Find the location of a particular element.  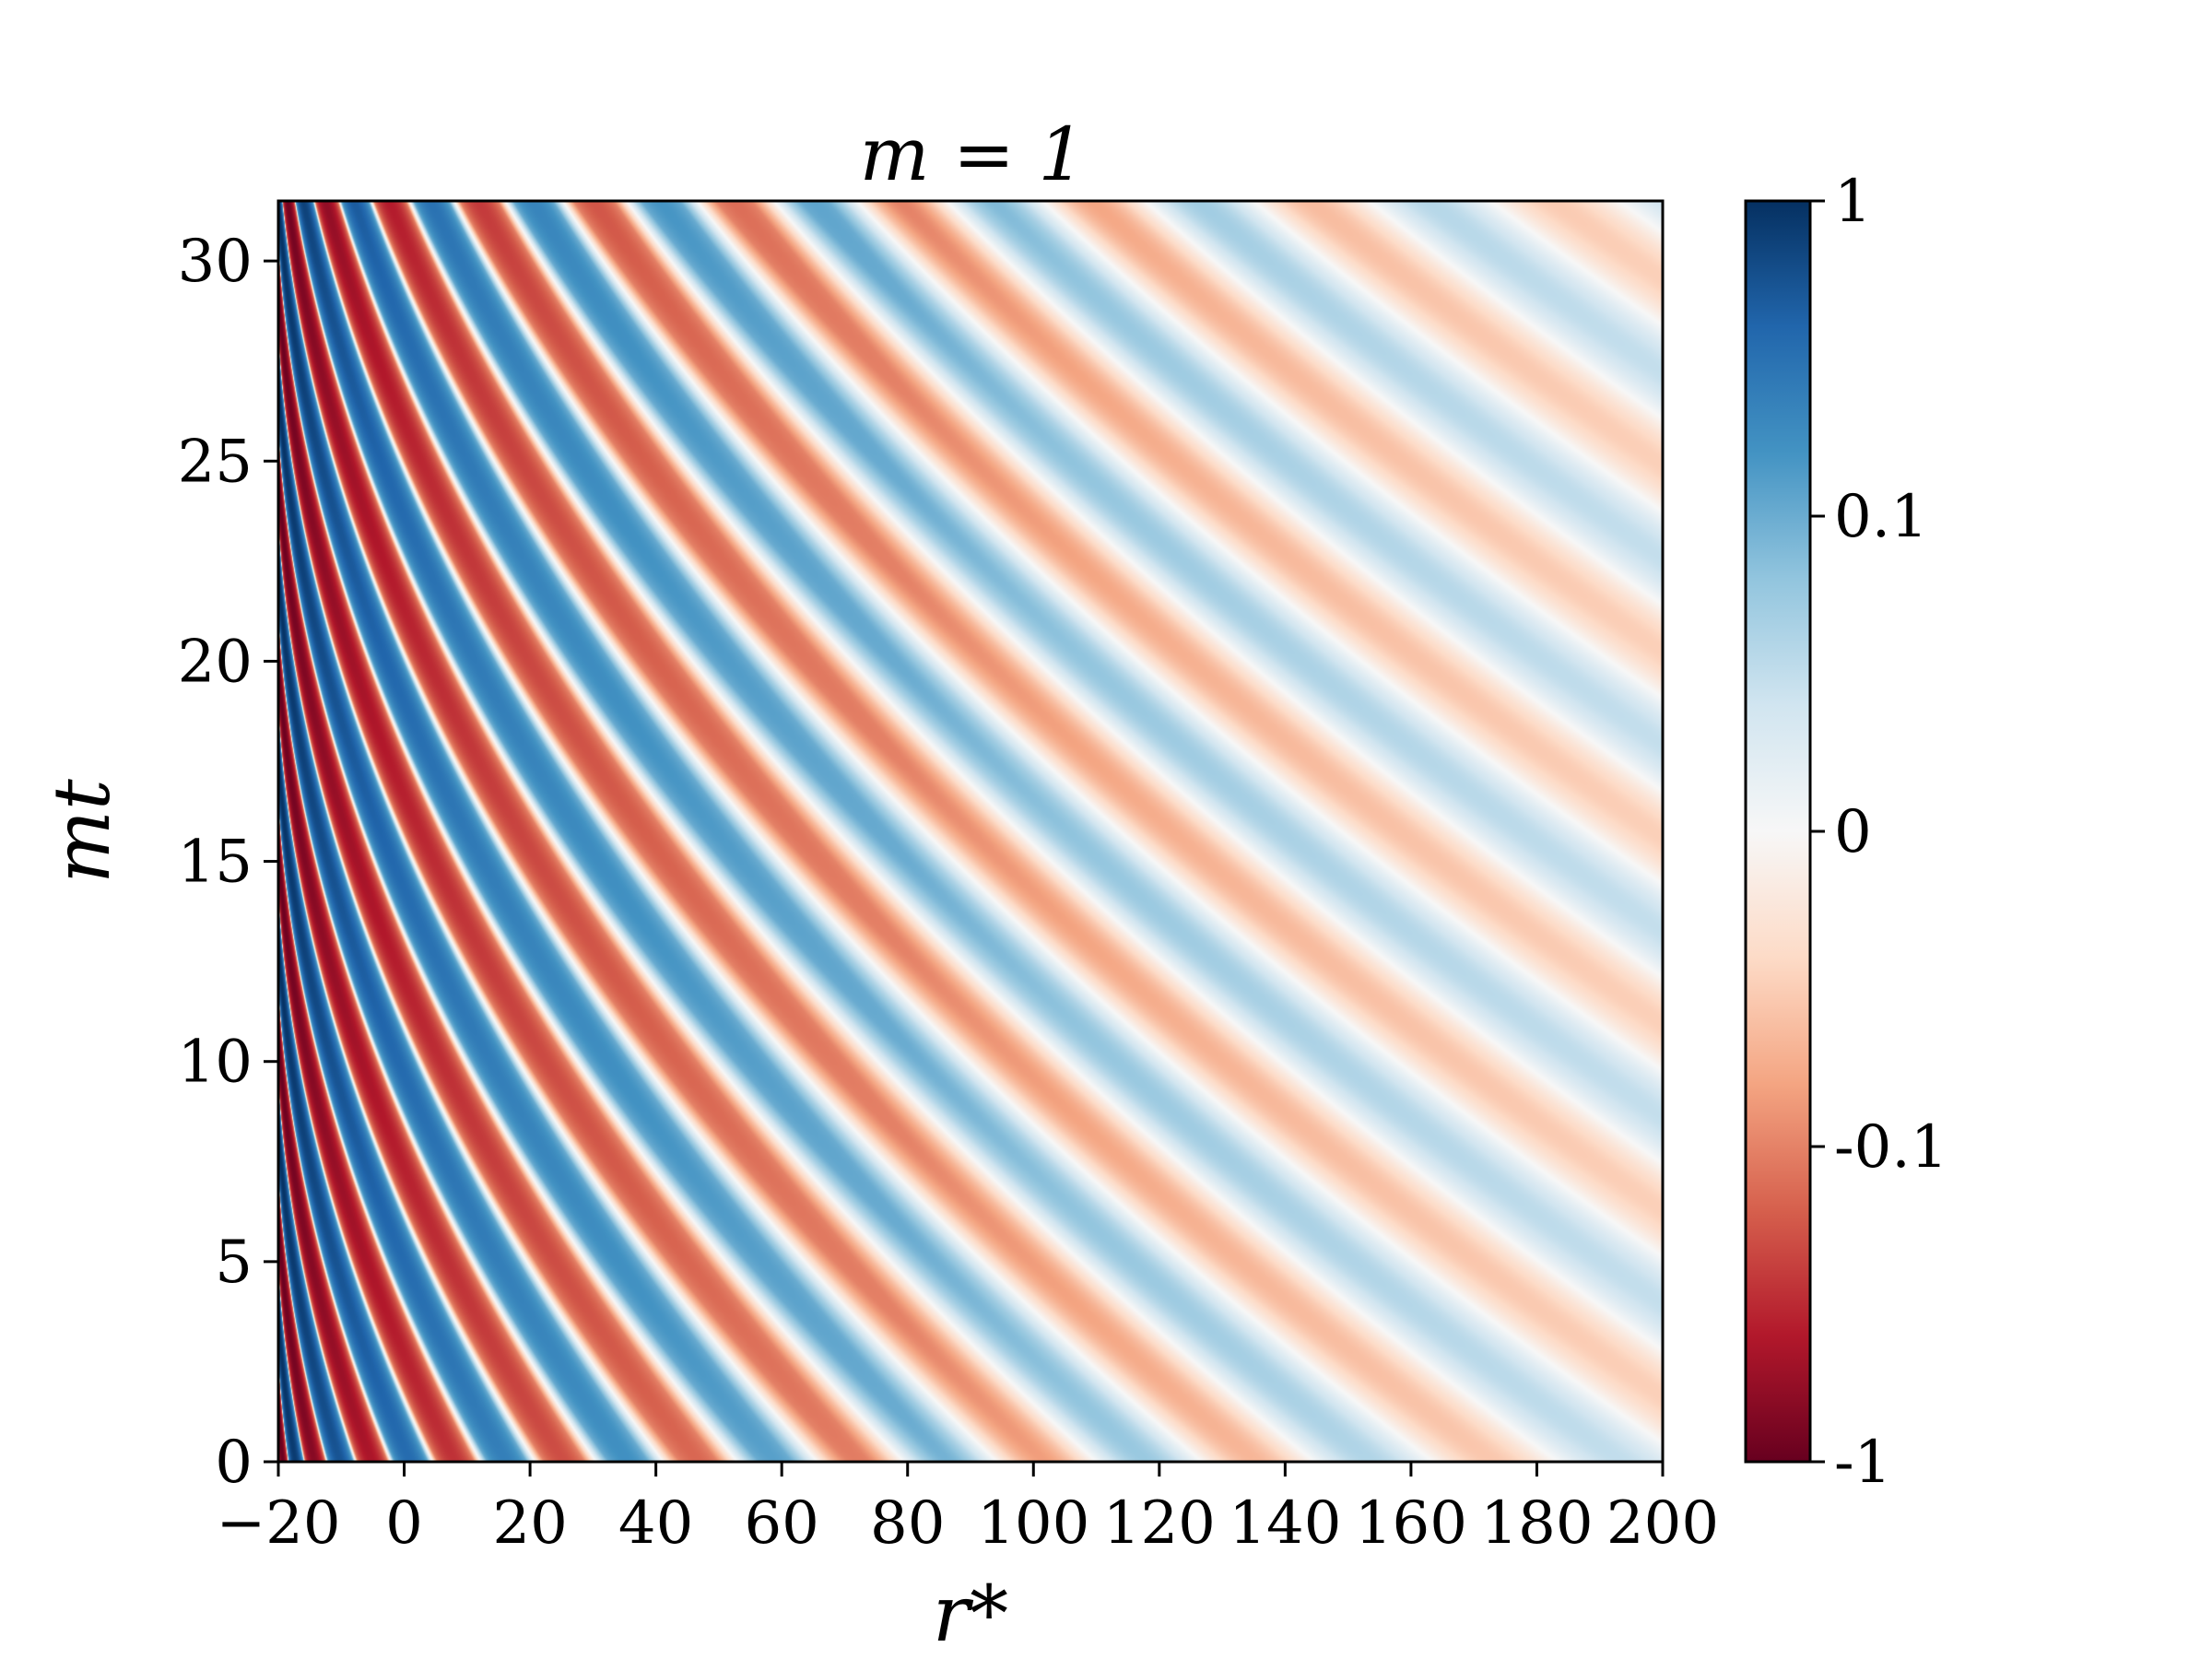

x-tick-label: 0 is located at coordinates (404, 1523).